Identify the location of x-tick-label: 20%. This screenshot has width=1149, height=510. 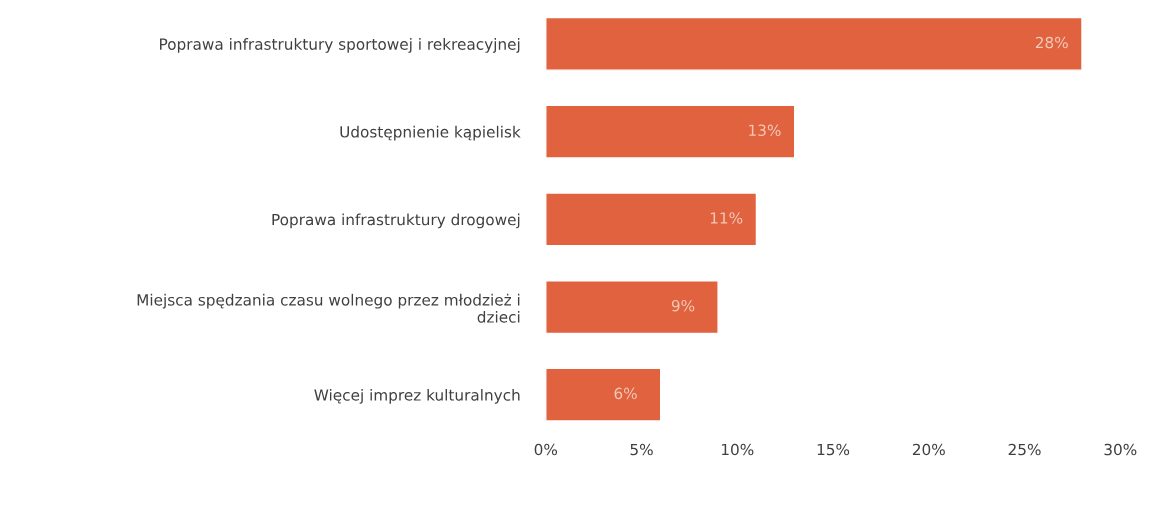
(928, 449).